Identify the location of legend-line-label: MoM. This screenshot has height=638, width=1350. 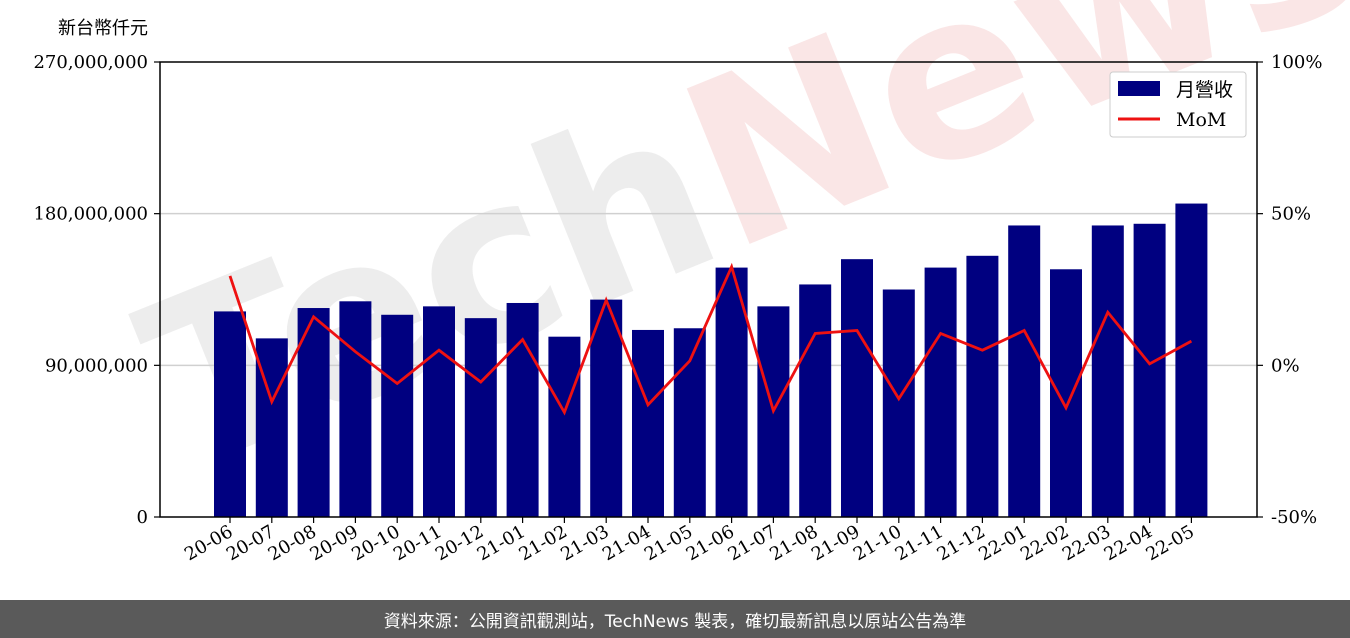
(1201, 120).